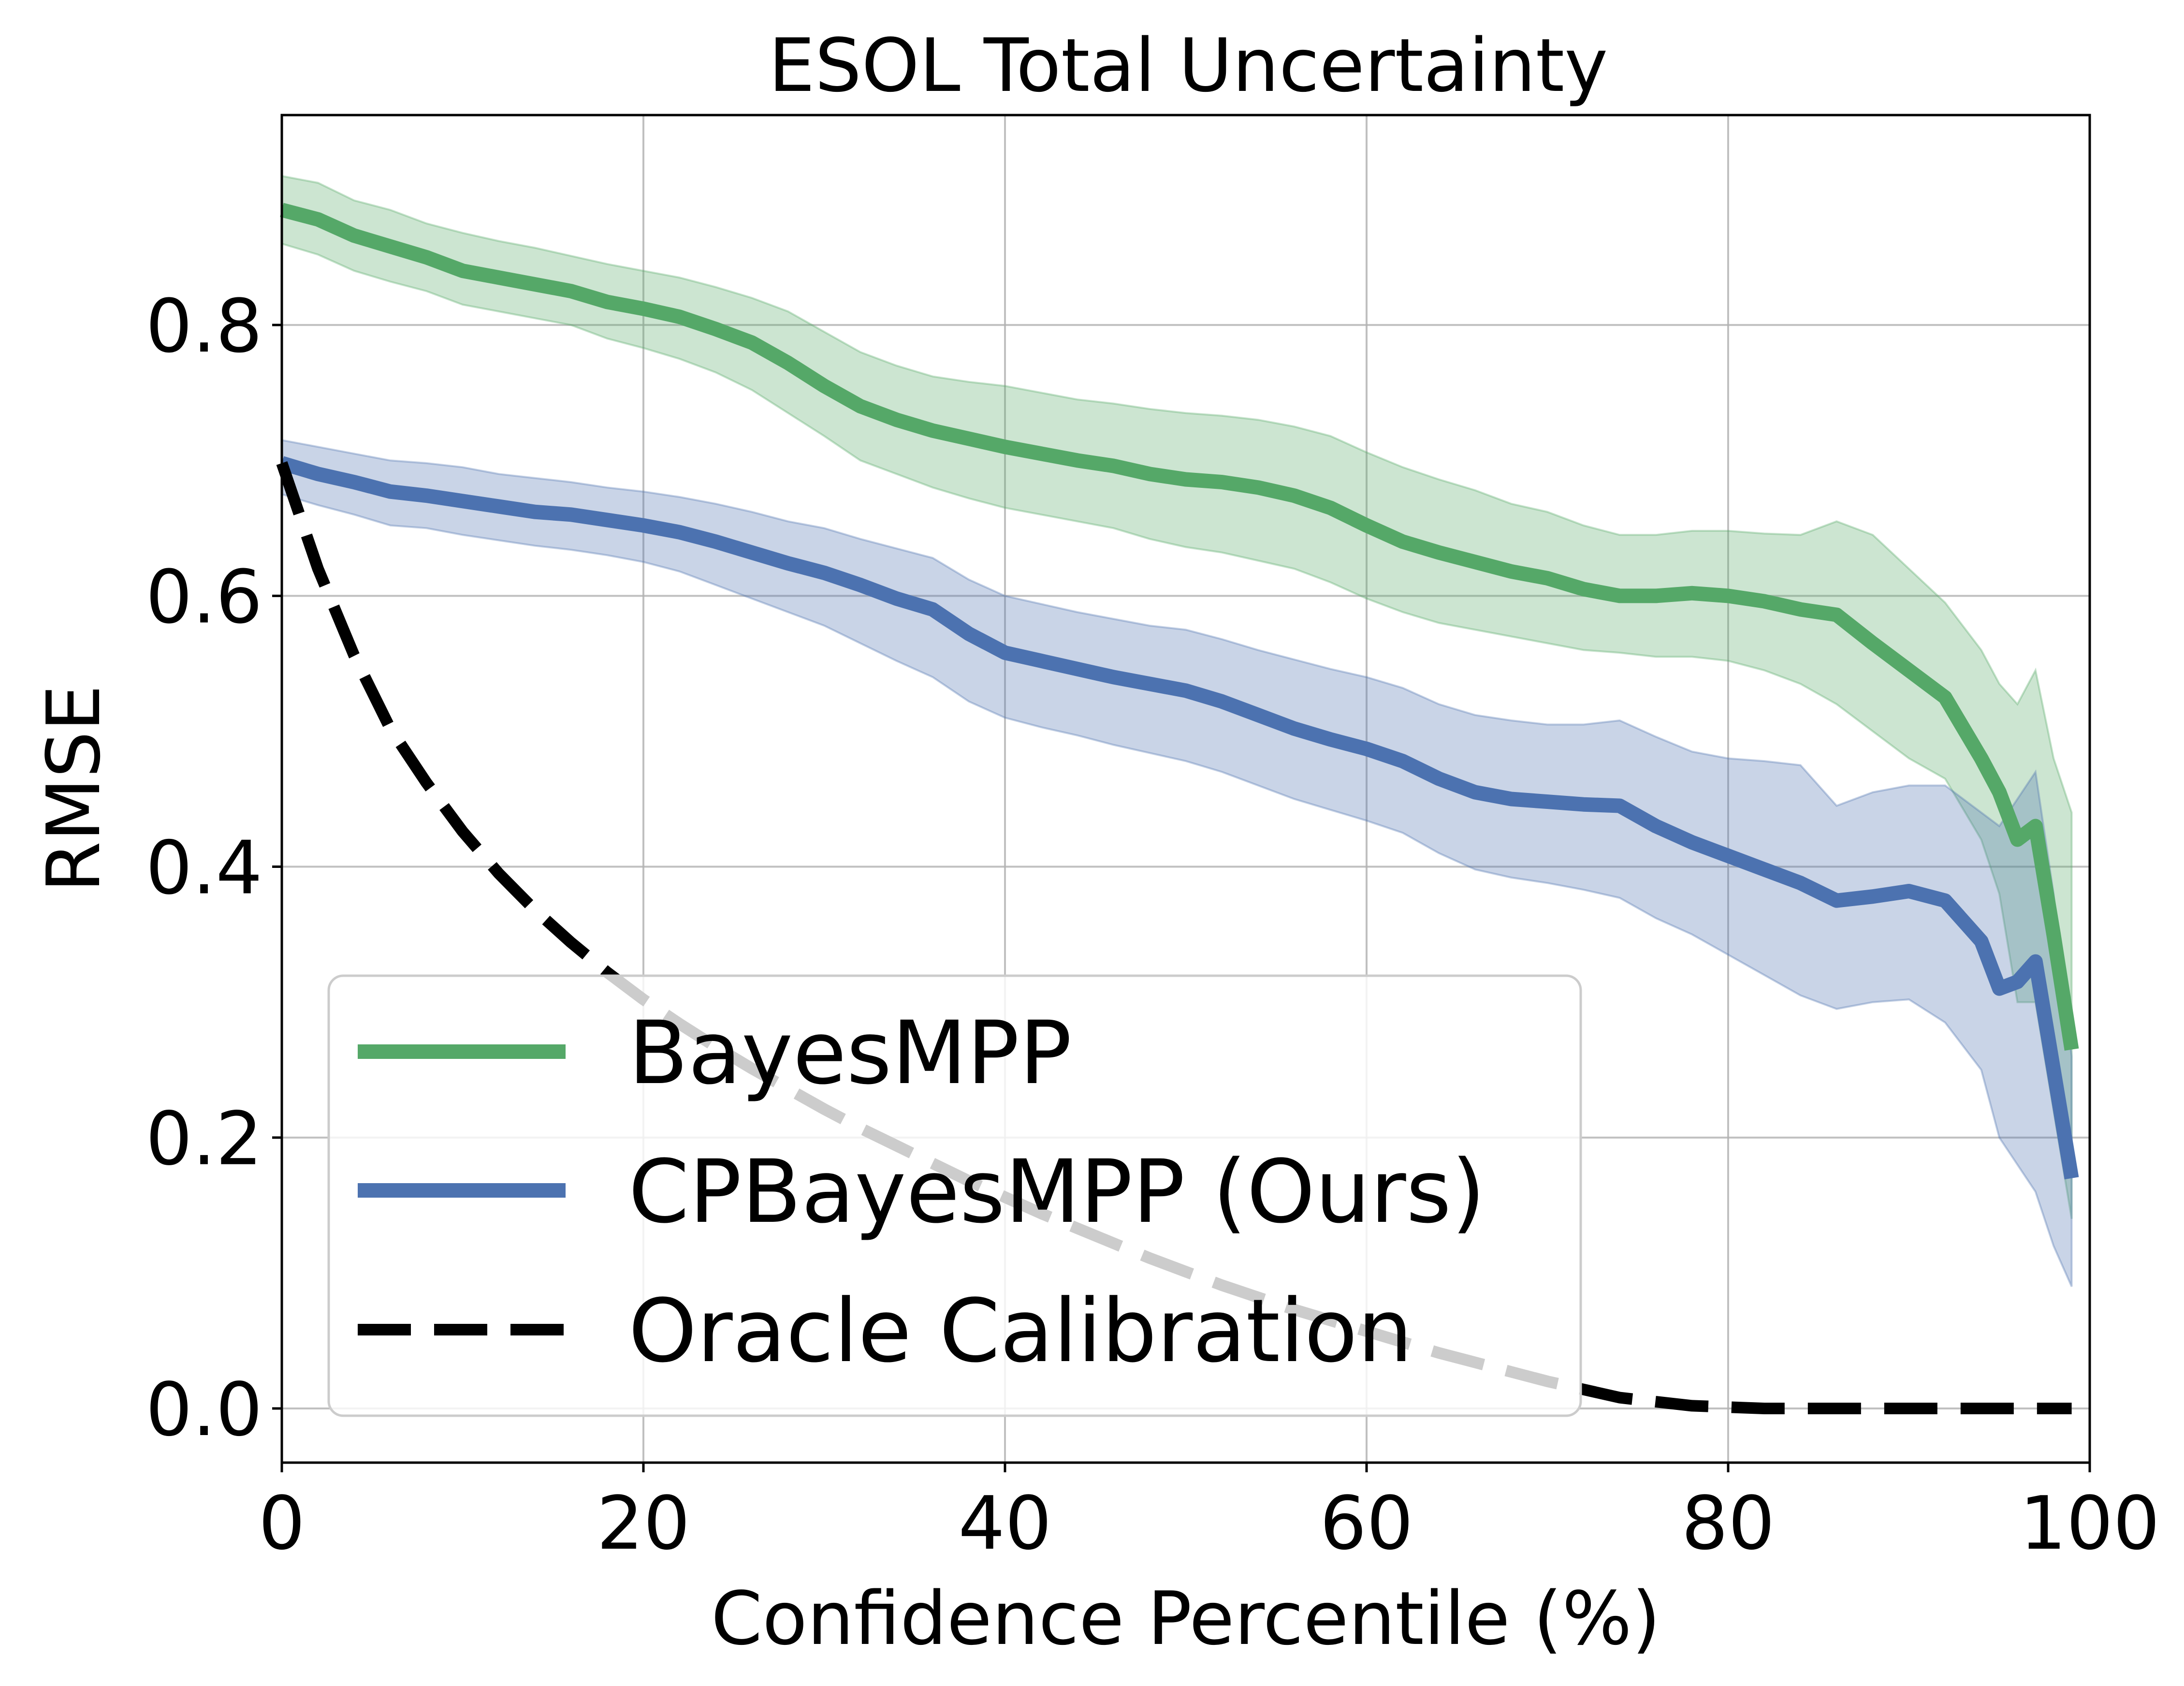 This screenshot has height=1686, width=2184. What do you see at coordinates (283, 1523) in the screenshot?
I see `x-tick-label-0: 0` at bounding box center [283, 1523].